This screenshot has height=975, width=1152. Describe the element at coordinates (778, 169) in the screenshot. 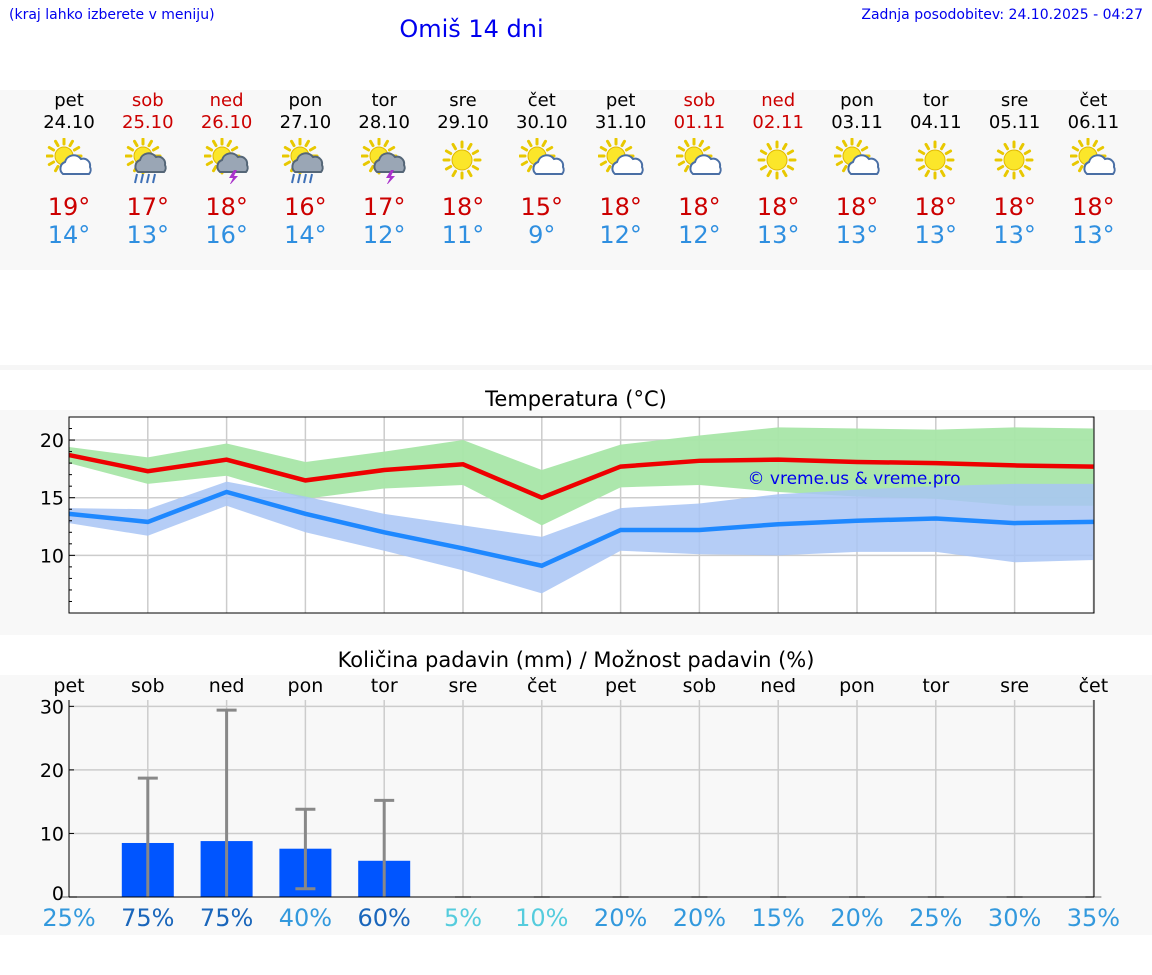

I see `day-forecast: ned 02.11 18° 13°` at that location.